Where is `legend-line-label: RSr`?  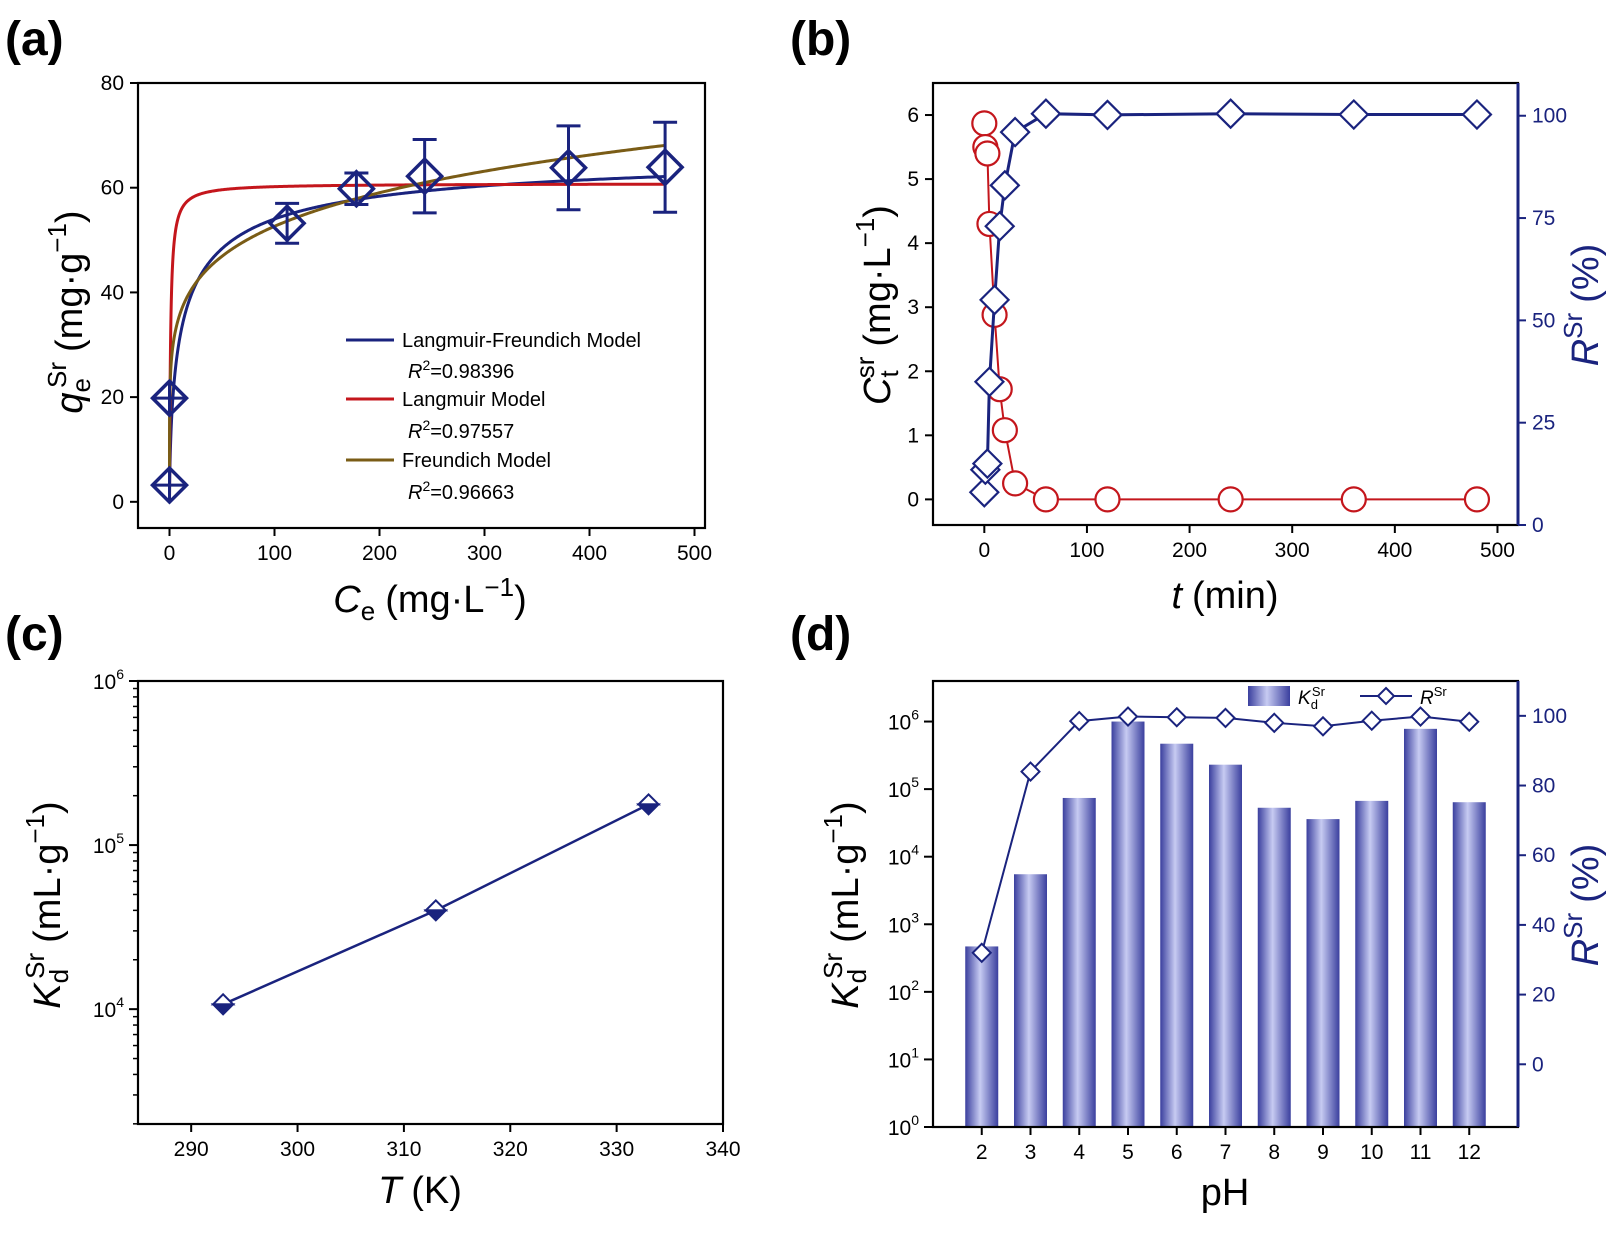 legend-line-label: RSr is located at coordinates (1433, 696).